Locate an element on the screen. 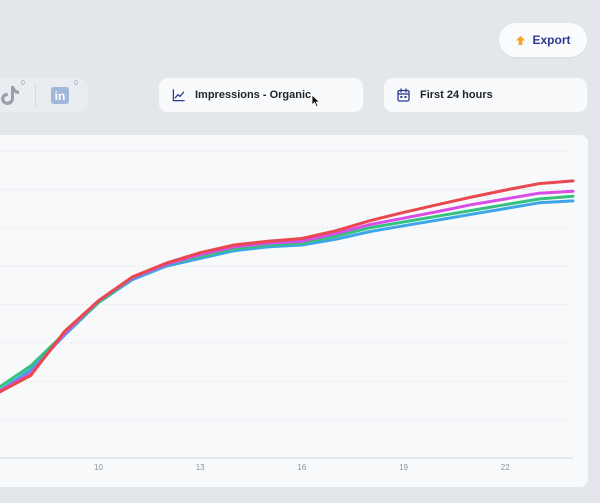  export-up-arrow-icon is located at coordinates (521, 40).